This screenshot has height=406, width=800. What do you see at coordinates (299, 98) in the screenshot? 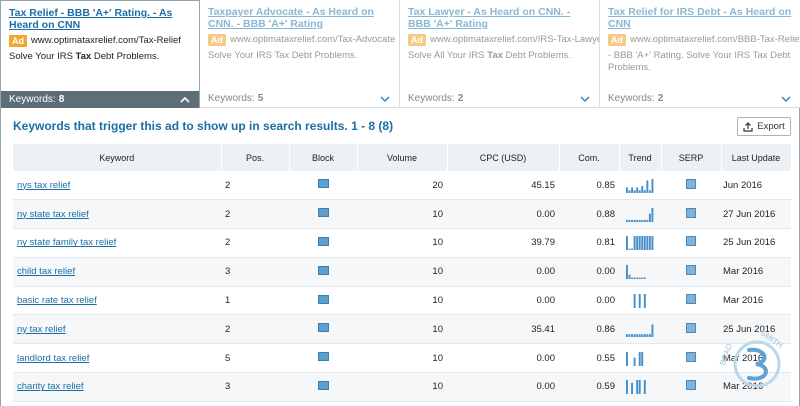
I see `ad-keywords-toggle: Keywords: 5` at bounding box center [299, 98].